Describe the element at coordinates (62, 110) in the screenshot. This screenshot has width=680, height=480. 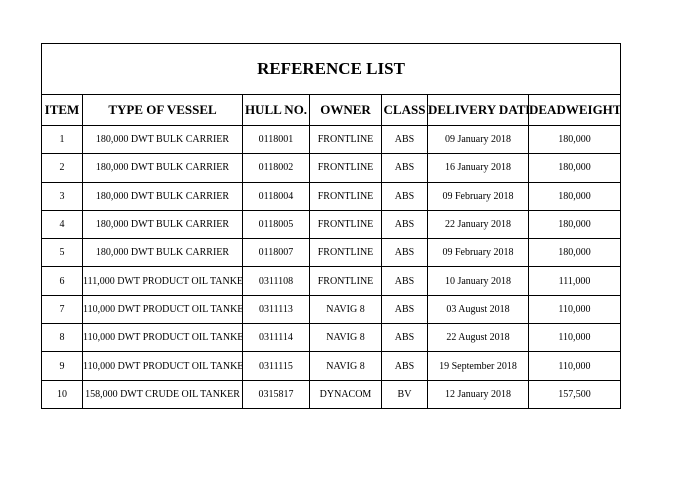
I see `column-header: ITEM` at that location.